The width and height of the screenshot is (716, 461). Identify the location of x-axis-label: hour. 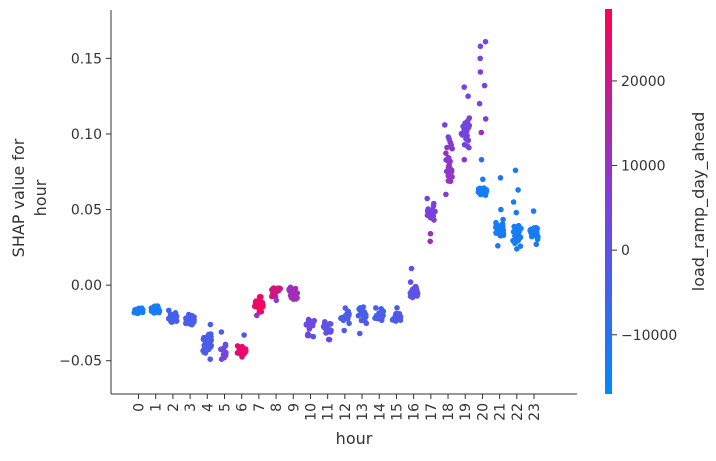
(354, 438).